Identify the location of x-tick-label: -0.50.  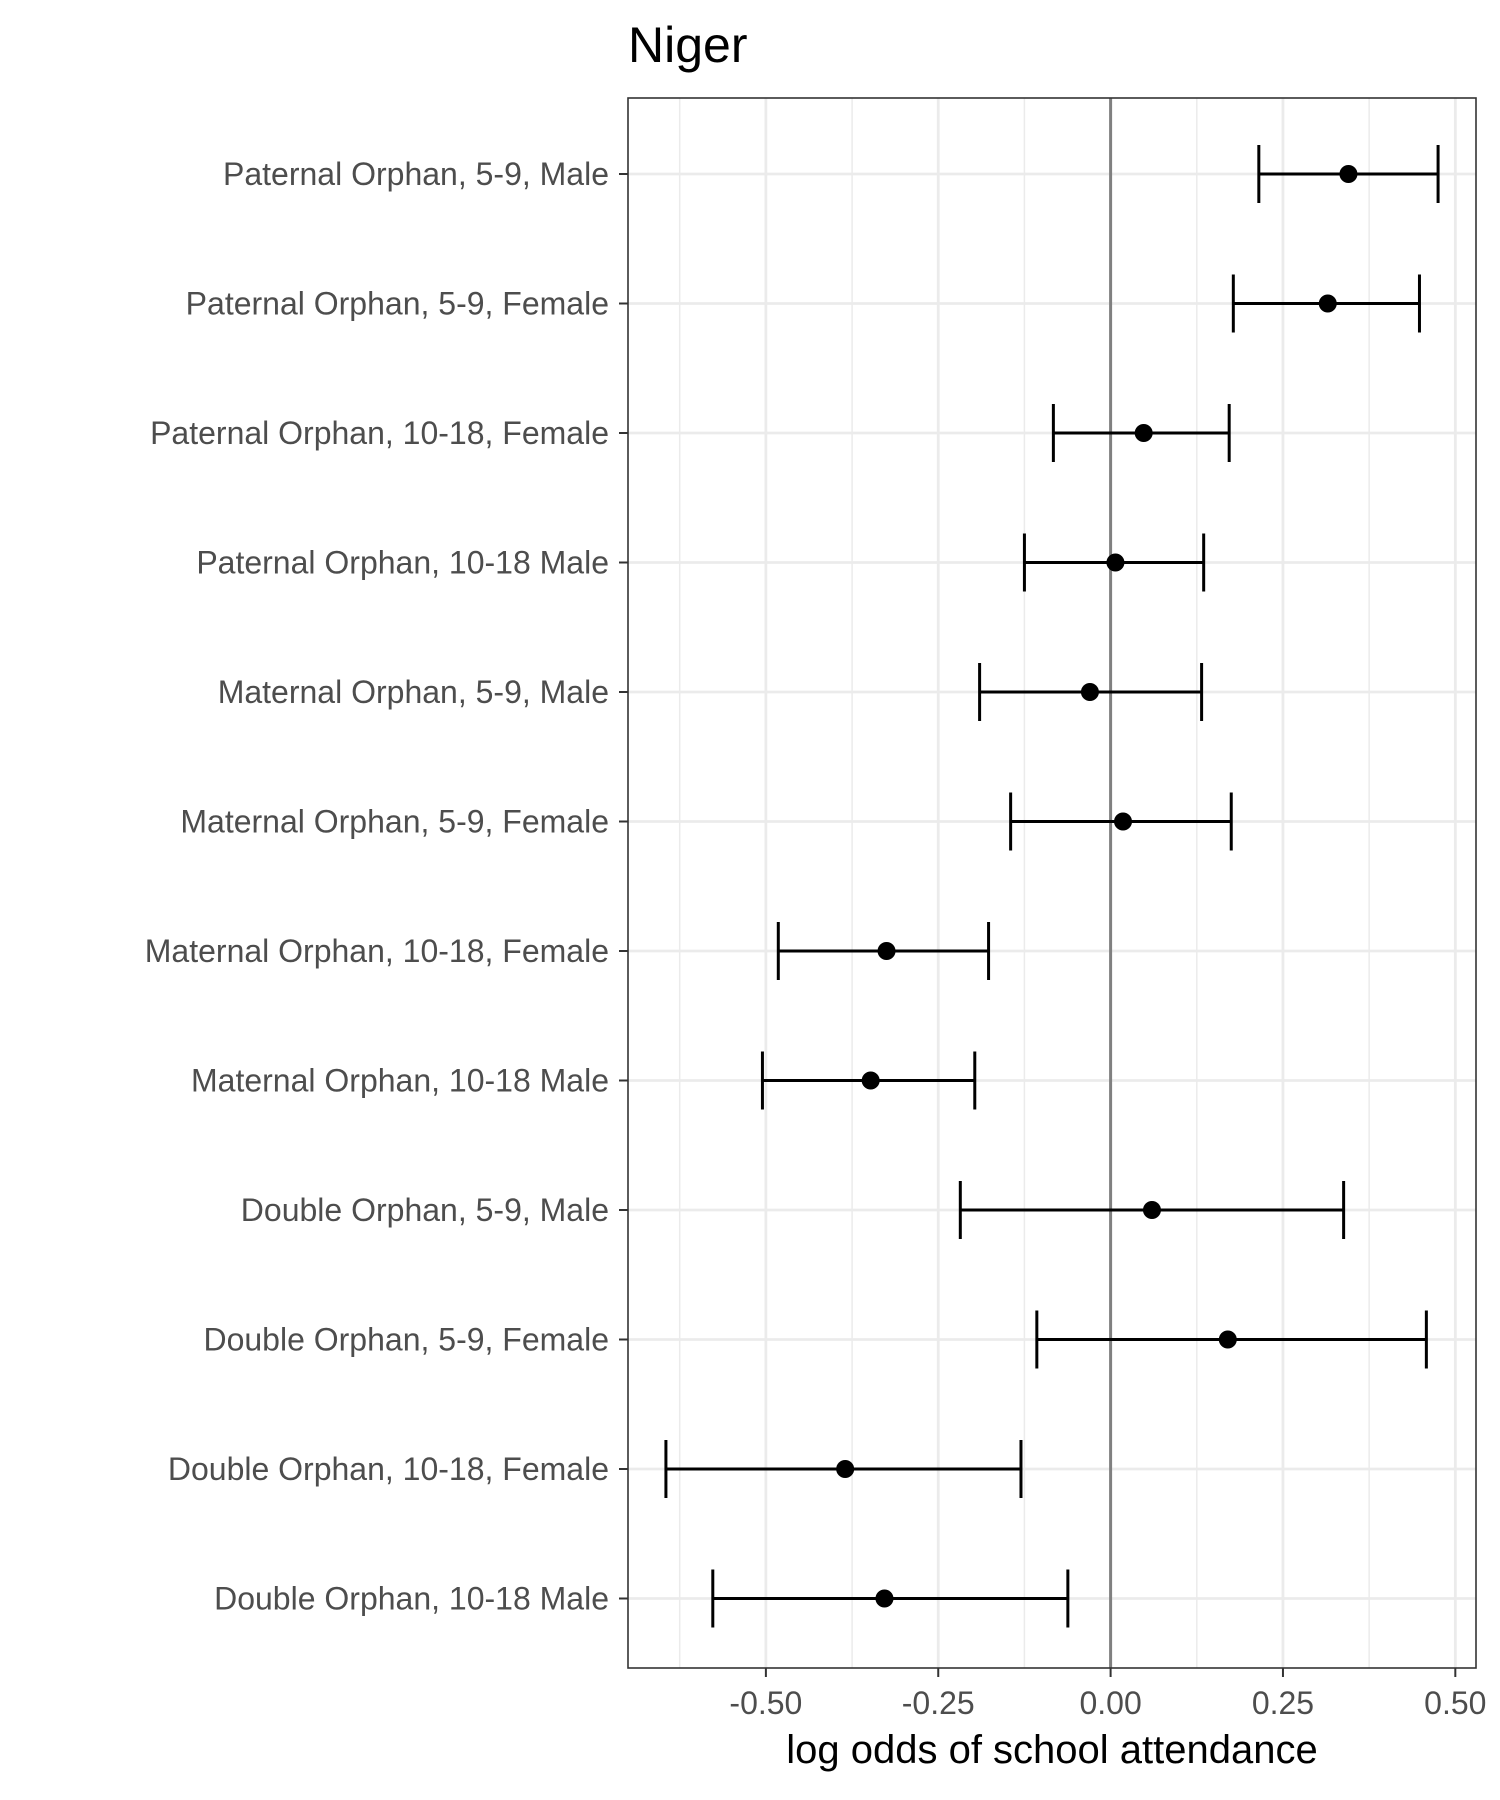
(765, 1703).